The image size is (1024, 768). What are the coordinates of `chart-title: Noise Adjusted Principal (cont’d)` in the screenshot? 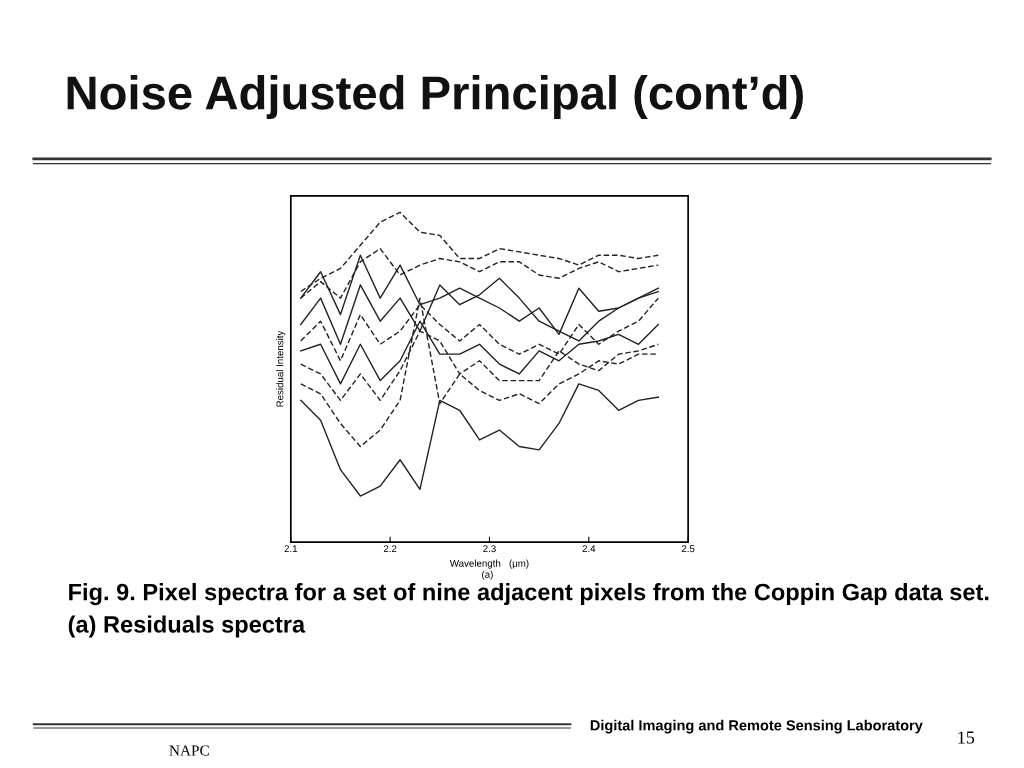 It's located at (435, 97).